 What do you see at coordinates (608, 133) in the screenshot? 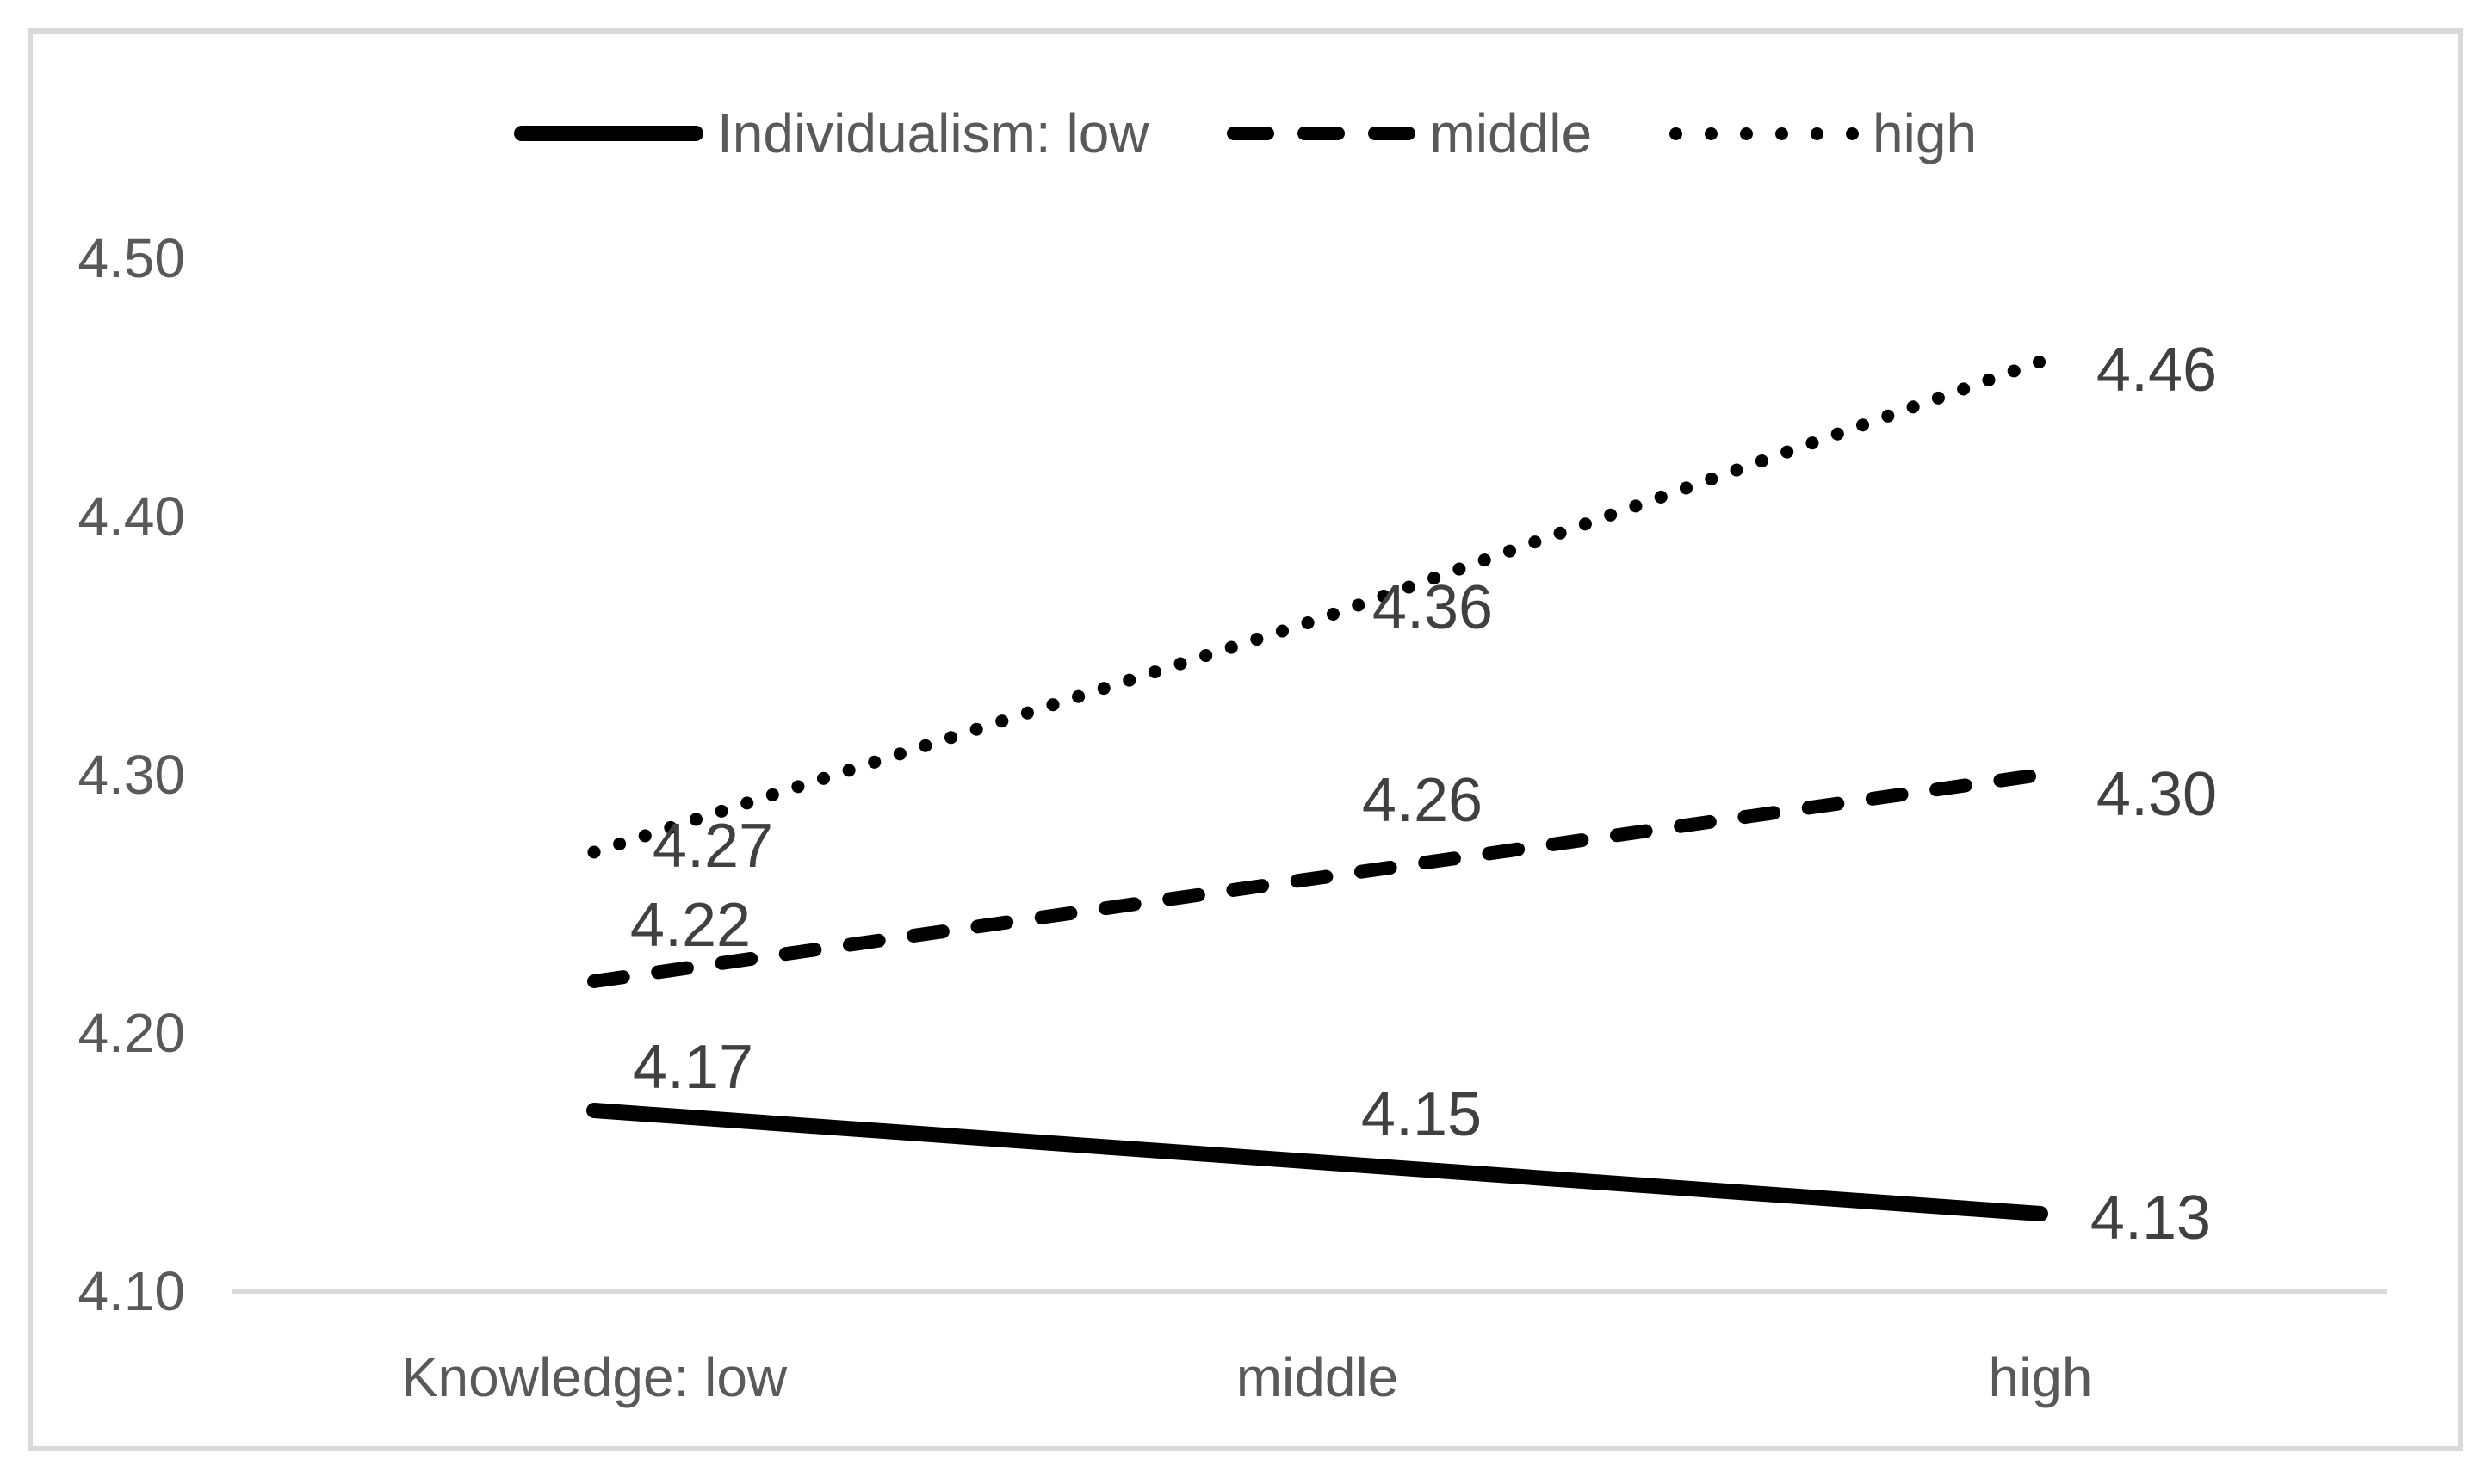
I see `solid-line-swatch-icon` at bounding box center [608, 133].